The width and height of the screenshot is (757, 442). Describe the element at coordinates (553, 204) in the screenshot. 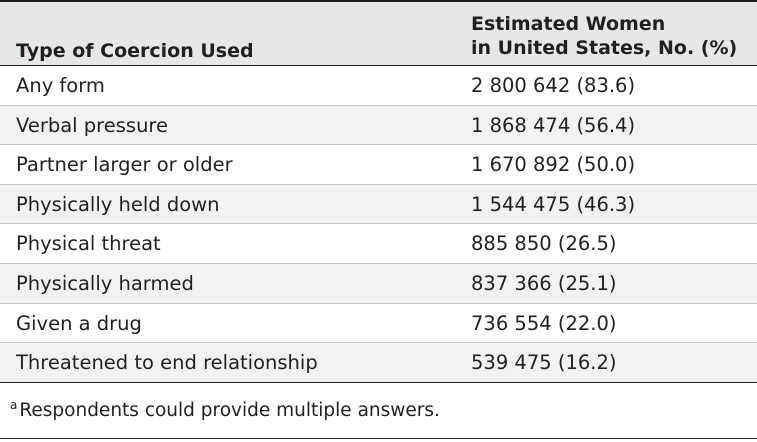

I see `estimated-women-cell: 1 544 475 (46.3)` at that location.